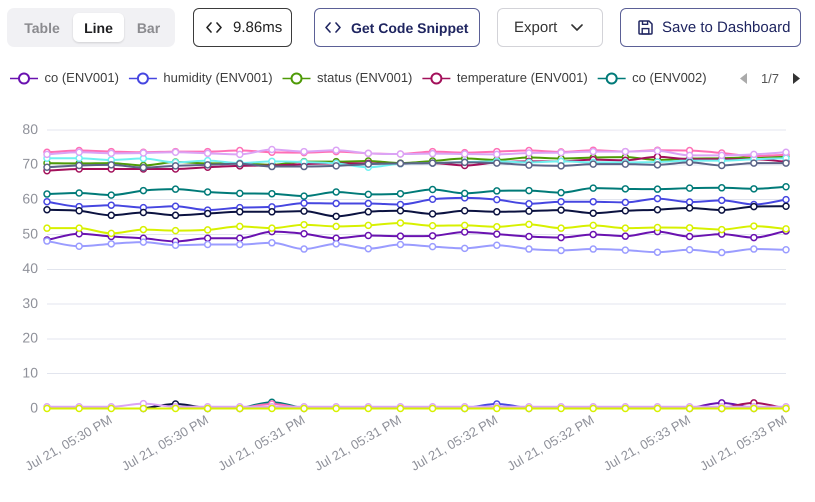  I want to click on view-tab: Bar, so click(148, 27).